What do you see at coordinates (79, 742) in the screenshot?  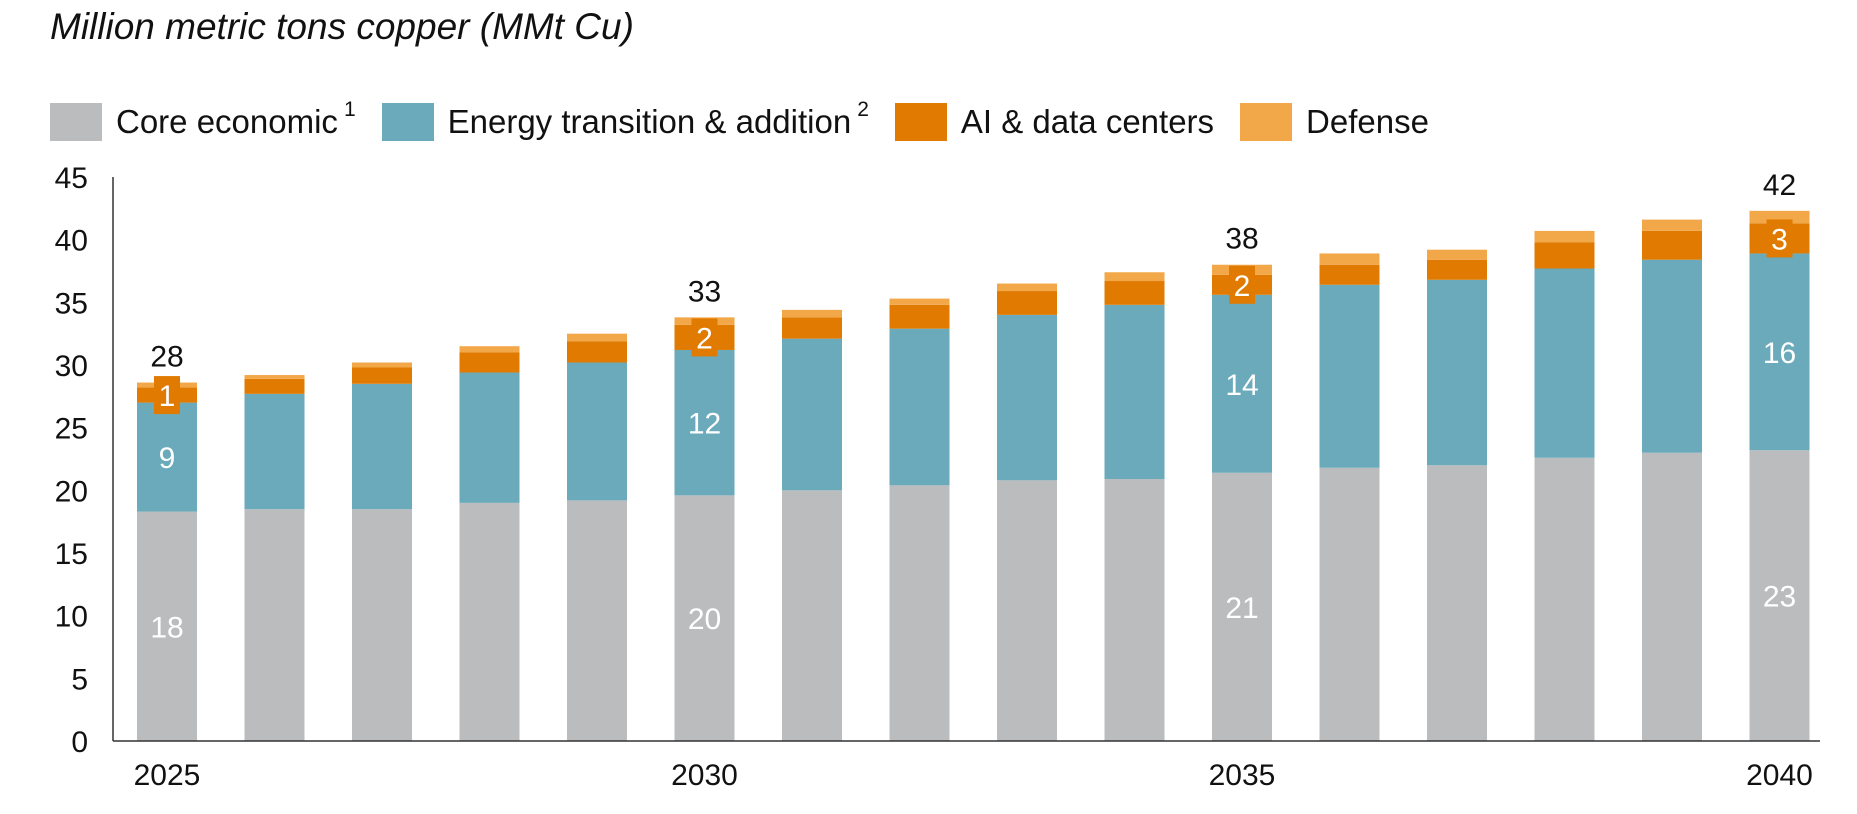 I see `y-tick-label: 0` at bounding box center [79, 742].